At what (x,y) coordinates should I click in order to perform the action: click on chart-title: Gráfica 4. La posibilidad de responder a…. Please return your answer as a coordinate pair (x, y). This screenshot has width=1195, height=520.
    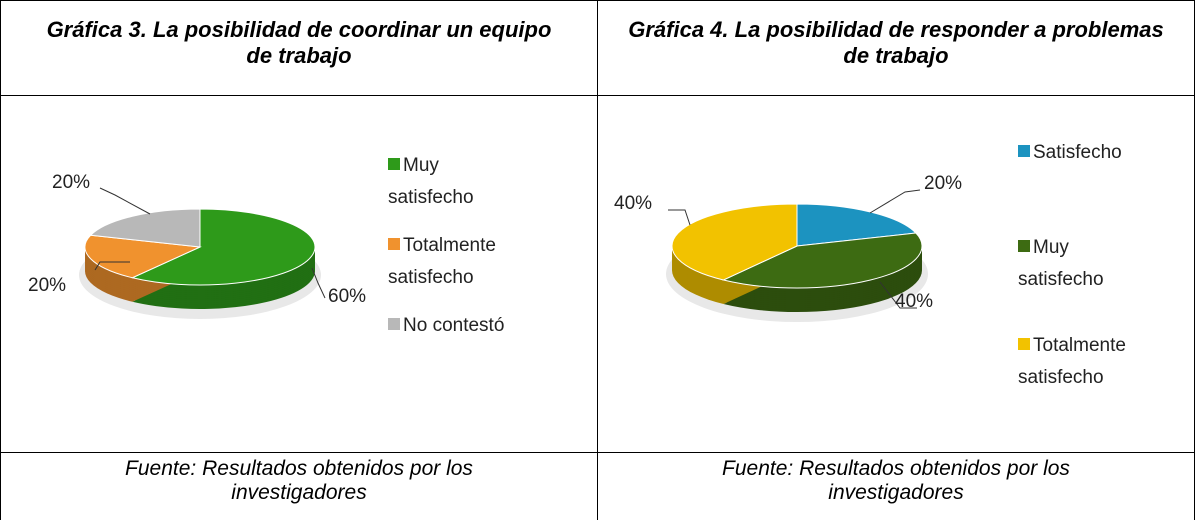
    Looking at the image, I should click on (896, 48).